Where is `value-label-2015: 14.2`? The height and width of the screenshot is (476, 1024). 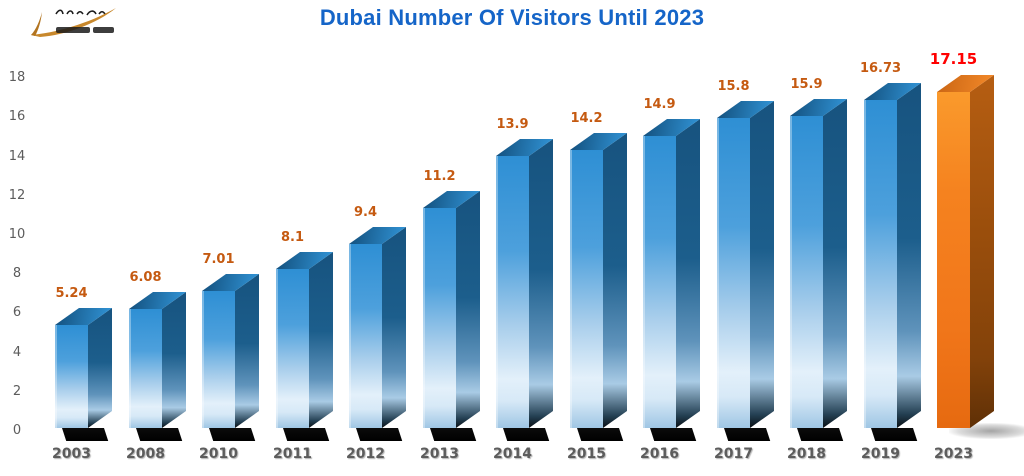
value-label-2015: 14.2 is located at coordinates (586, 118).